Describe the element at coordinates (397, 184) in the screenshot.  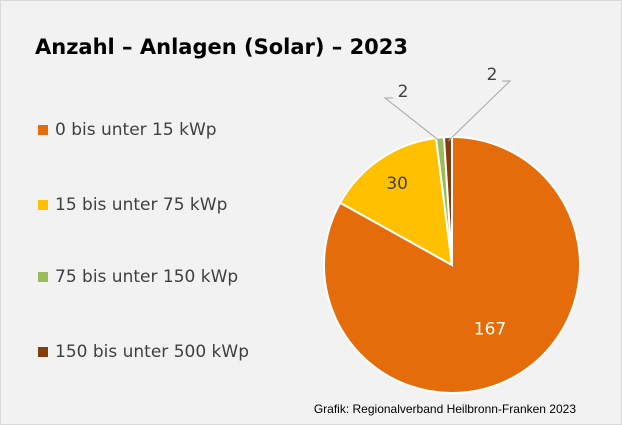
I see `data-label: 30` at that location.